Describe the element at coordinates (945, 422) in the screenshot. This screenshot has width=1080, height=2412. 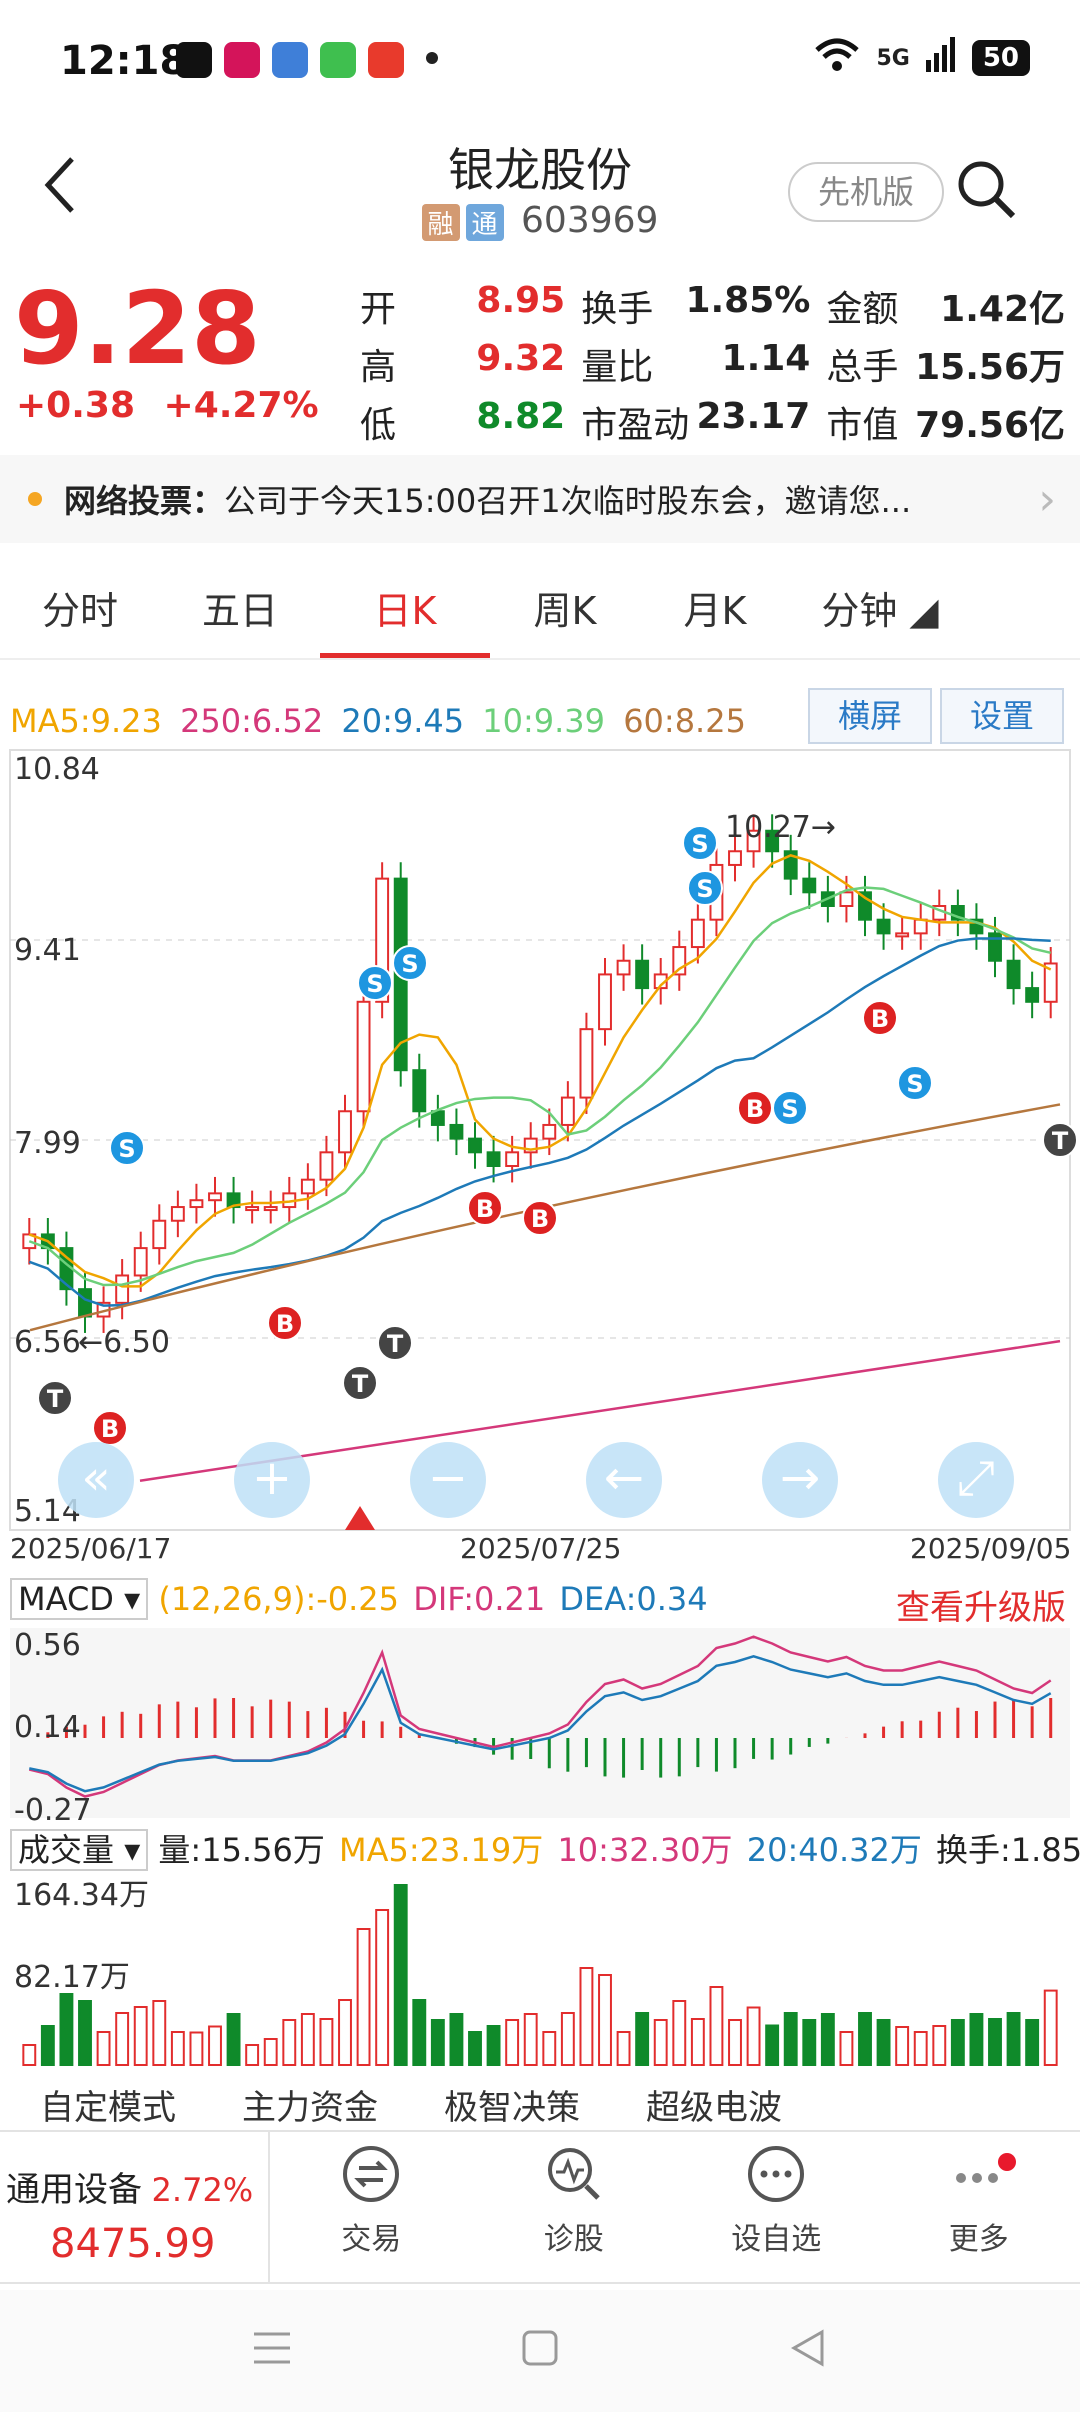
I see `quote-cell: 市值 79.56亿` at that location.